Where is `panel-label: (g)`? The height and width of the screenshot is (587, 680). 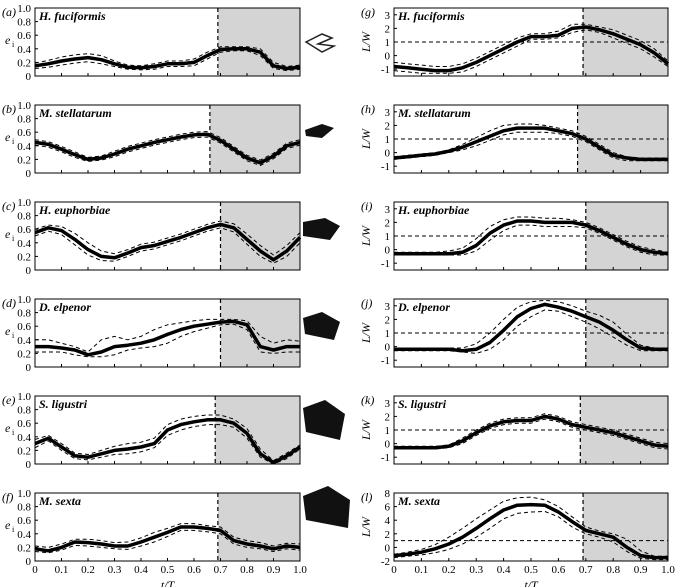 panel-label: (g) is located at coordinates (368, 12).